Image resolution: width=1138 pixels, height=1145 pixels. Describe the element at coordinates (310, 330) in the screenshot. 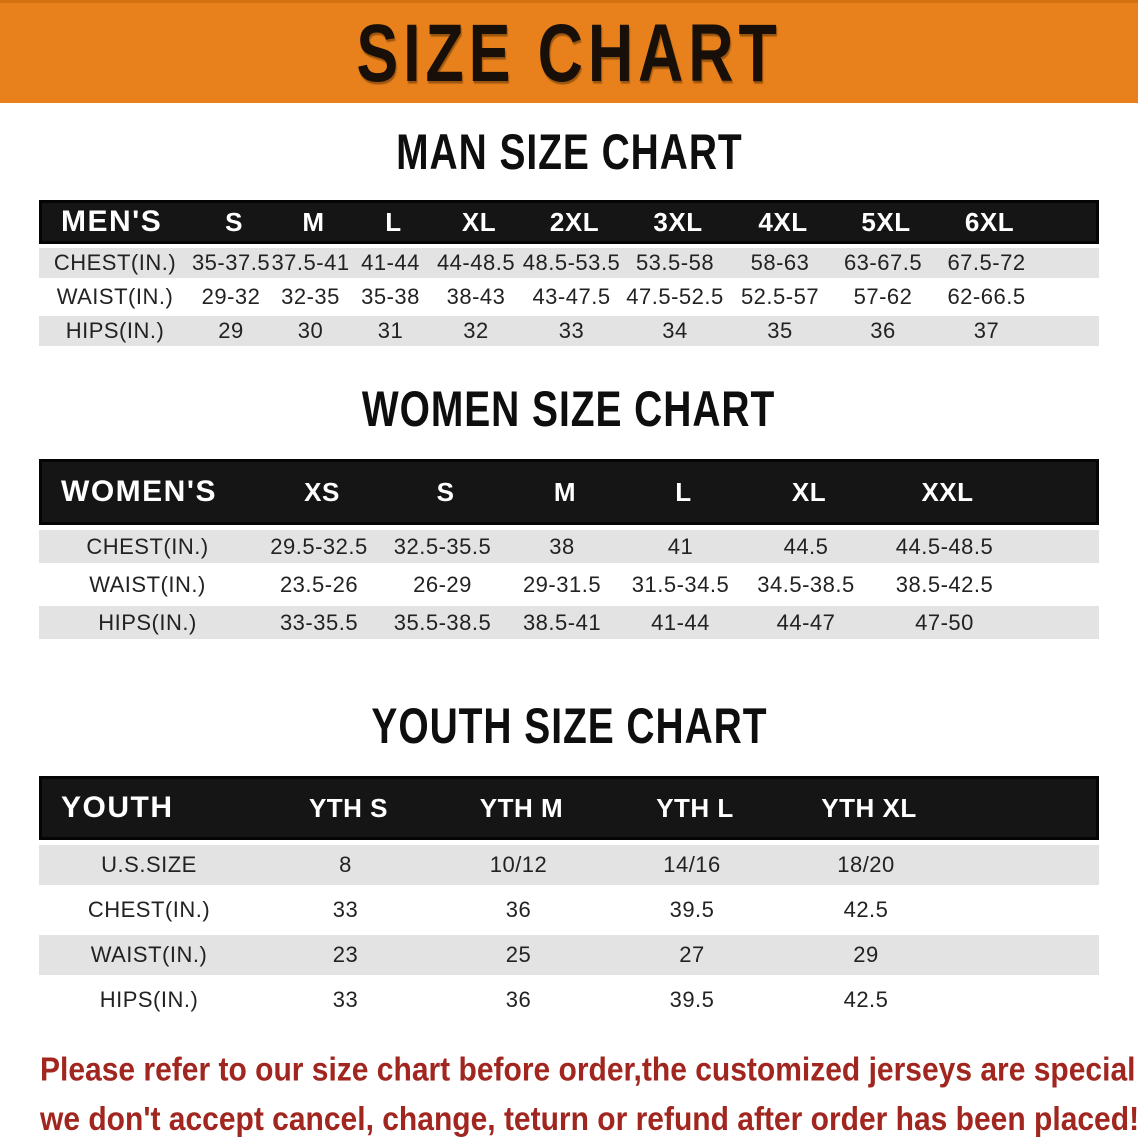

I see `measurement-value: 30` at that location.